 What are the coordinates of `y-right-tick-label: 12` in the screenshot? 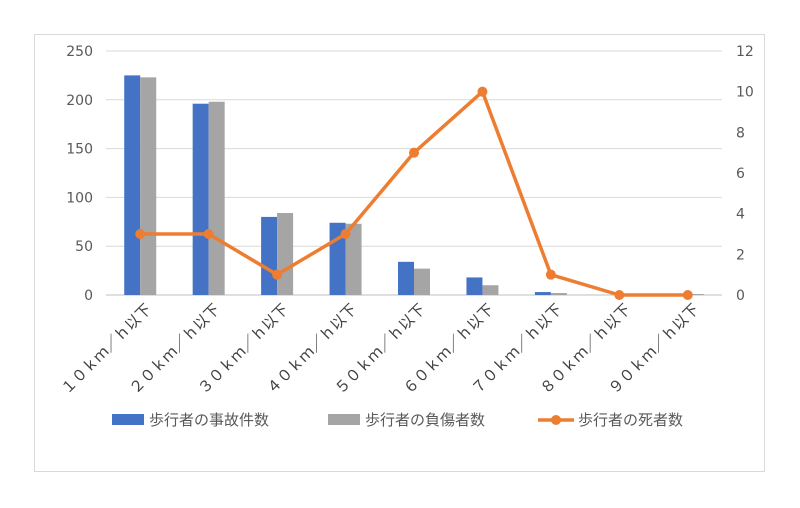 It's located at (745, 52).